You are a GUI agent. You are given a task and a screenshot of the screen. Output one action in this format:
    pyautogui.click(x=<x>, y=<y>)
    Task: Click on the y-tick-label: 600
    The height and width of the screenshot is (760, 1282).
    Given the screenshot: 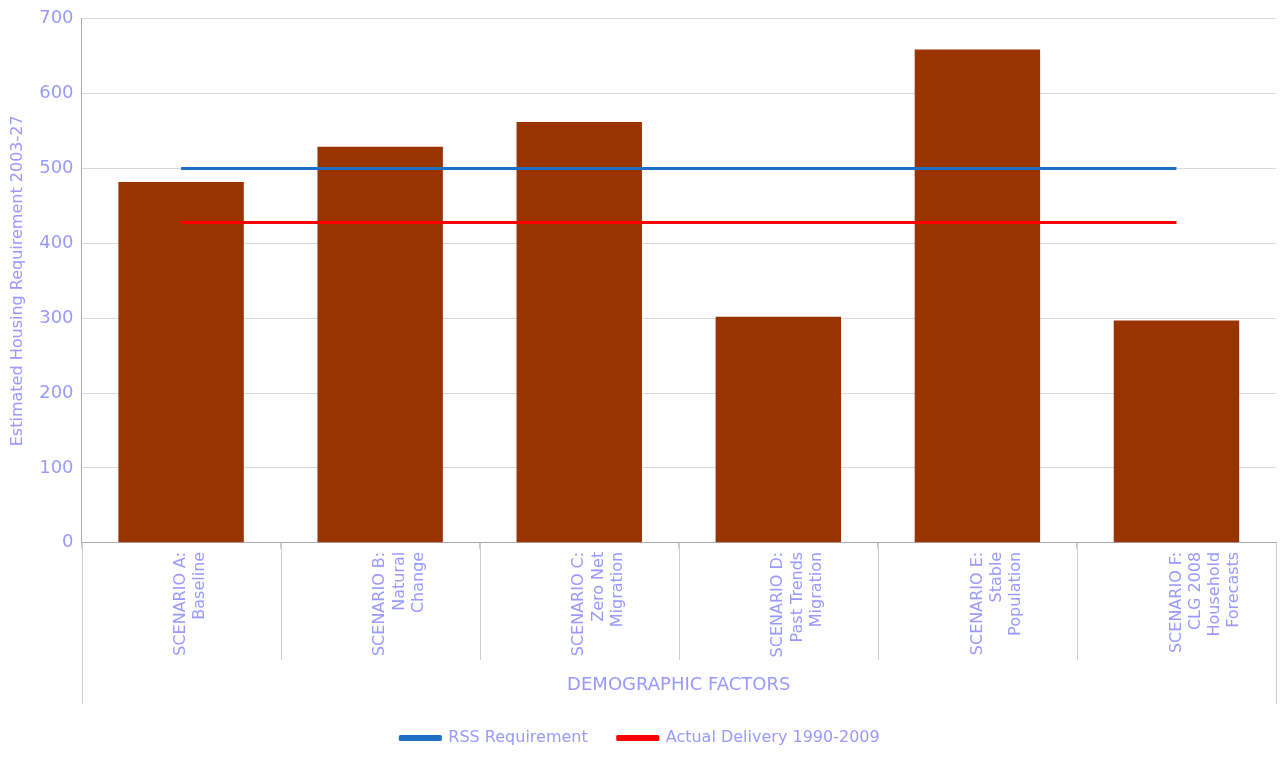 What is the action you would take?
    pyautogui.click(x=56, y=92)
    